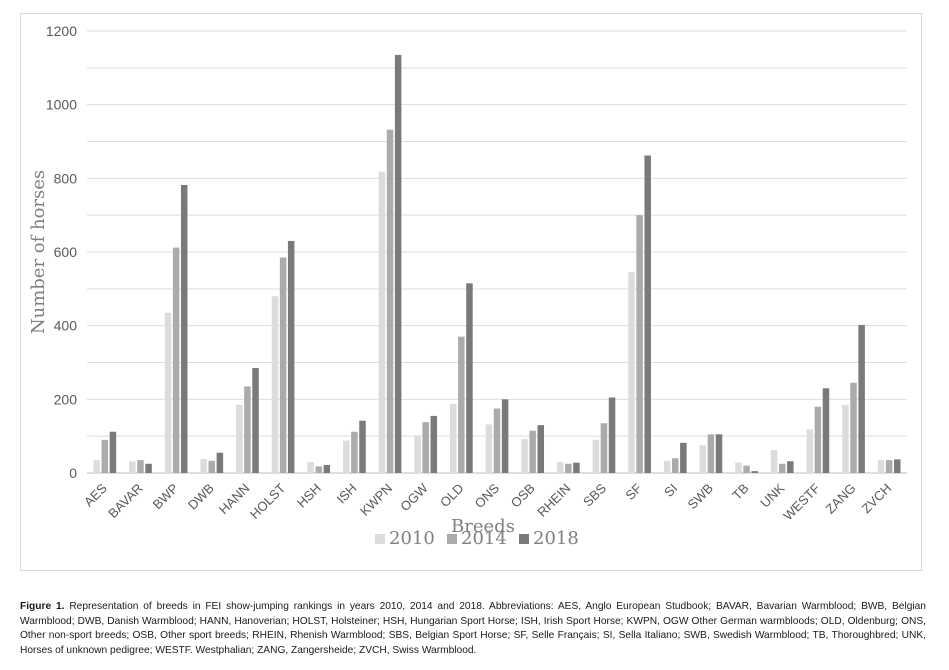 The image size is (949, 670). Describe the element at coordinates (754, 472) in the screenshot. I see `bar-tb-2018` at that location.